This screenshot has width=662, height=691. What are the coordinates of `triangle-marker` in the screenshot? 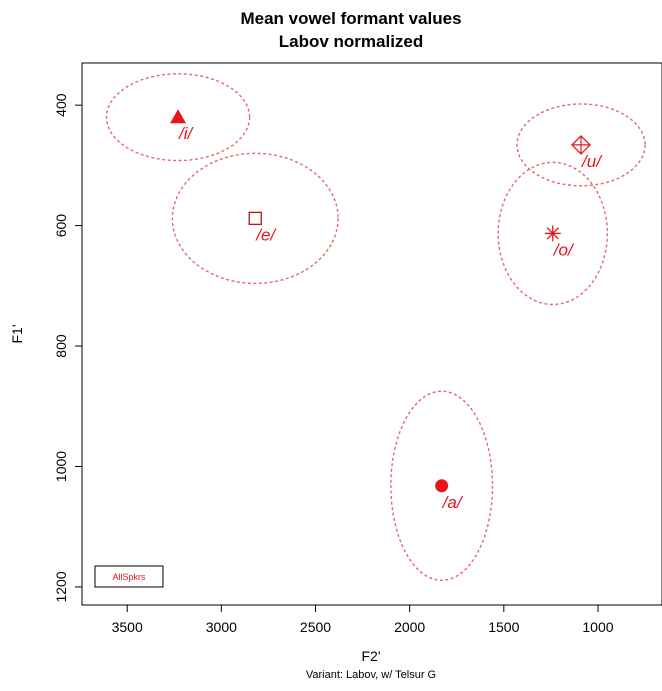 It's located at (178, 116).